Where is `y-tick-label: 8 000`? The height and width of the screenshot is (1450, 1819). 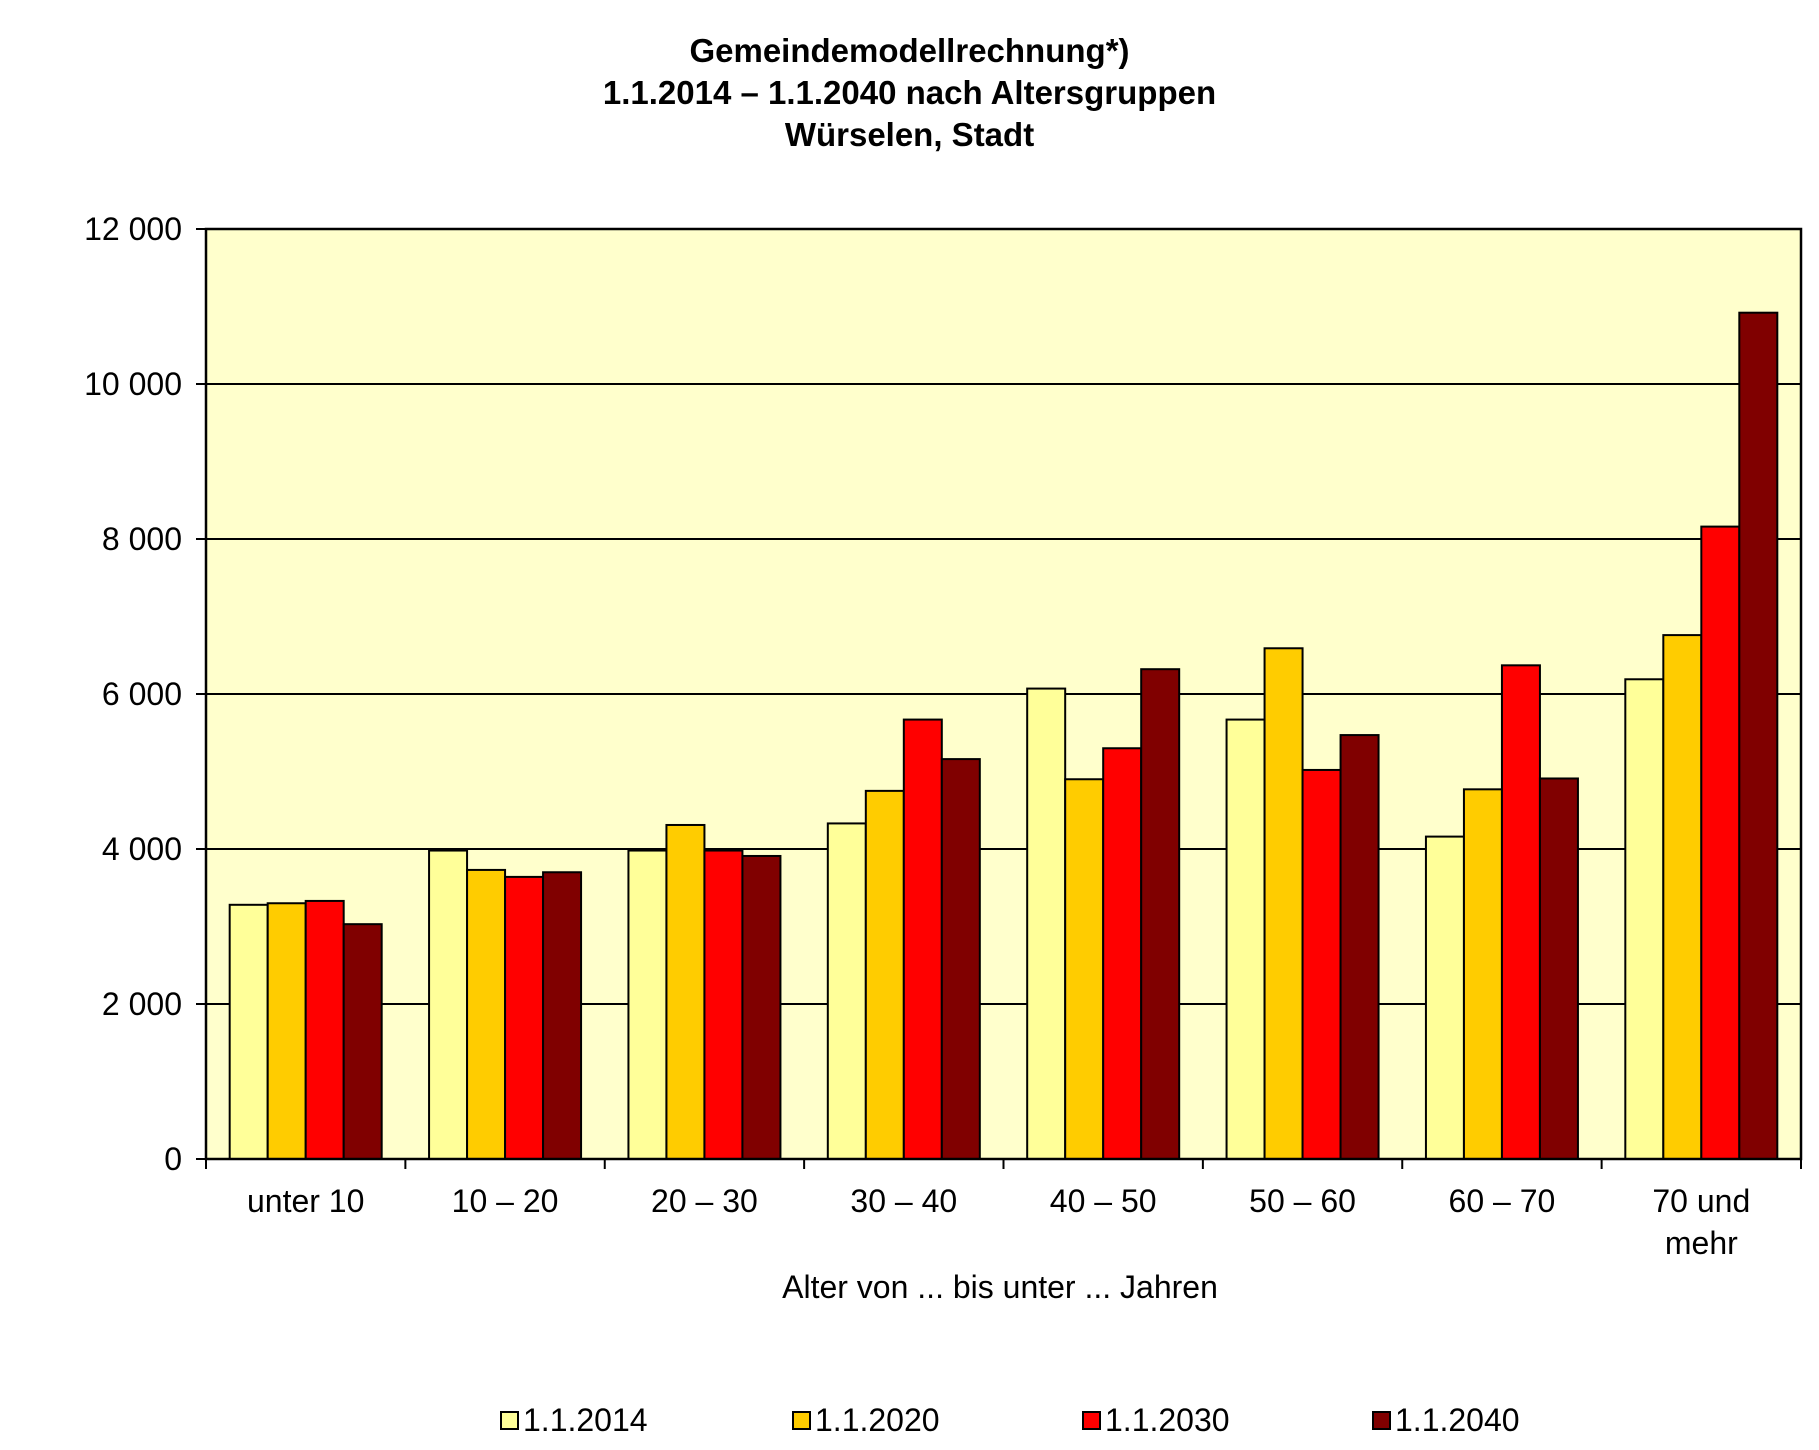
y-tick-label: 8 000 is located at coordinates (142, 539).